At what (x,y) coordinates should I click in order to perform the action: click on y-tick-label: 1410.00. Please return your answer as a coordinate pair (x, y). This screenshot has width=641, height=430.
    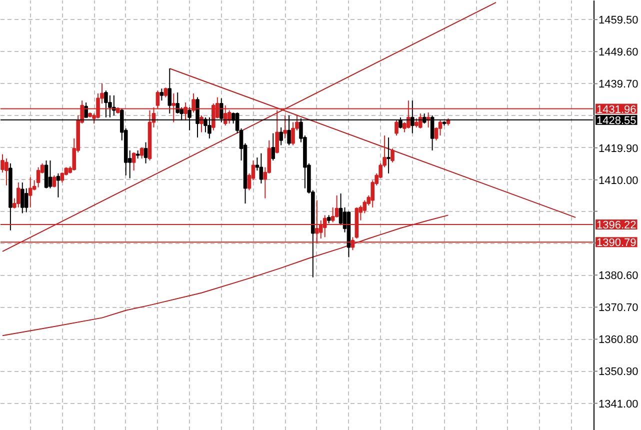
    Looking at the image, I should click on (618, 180).